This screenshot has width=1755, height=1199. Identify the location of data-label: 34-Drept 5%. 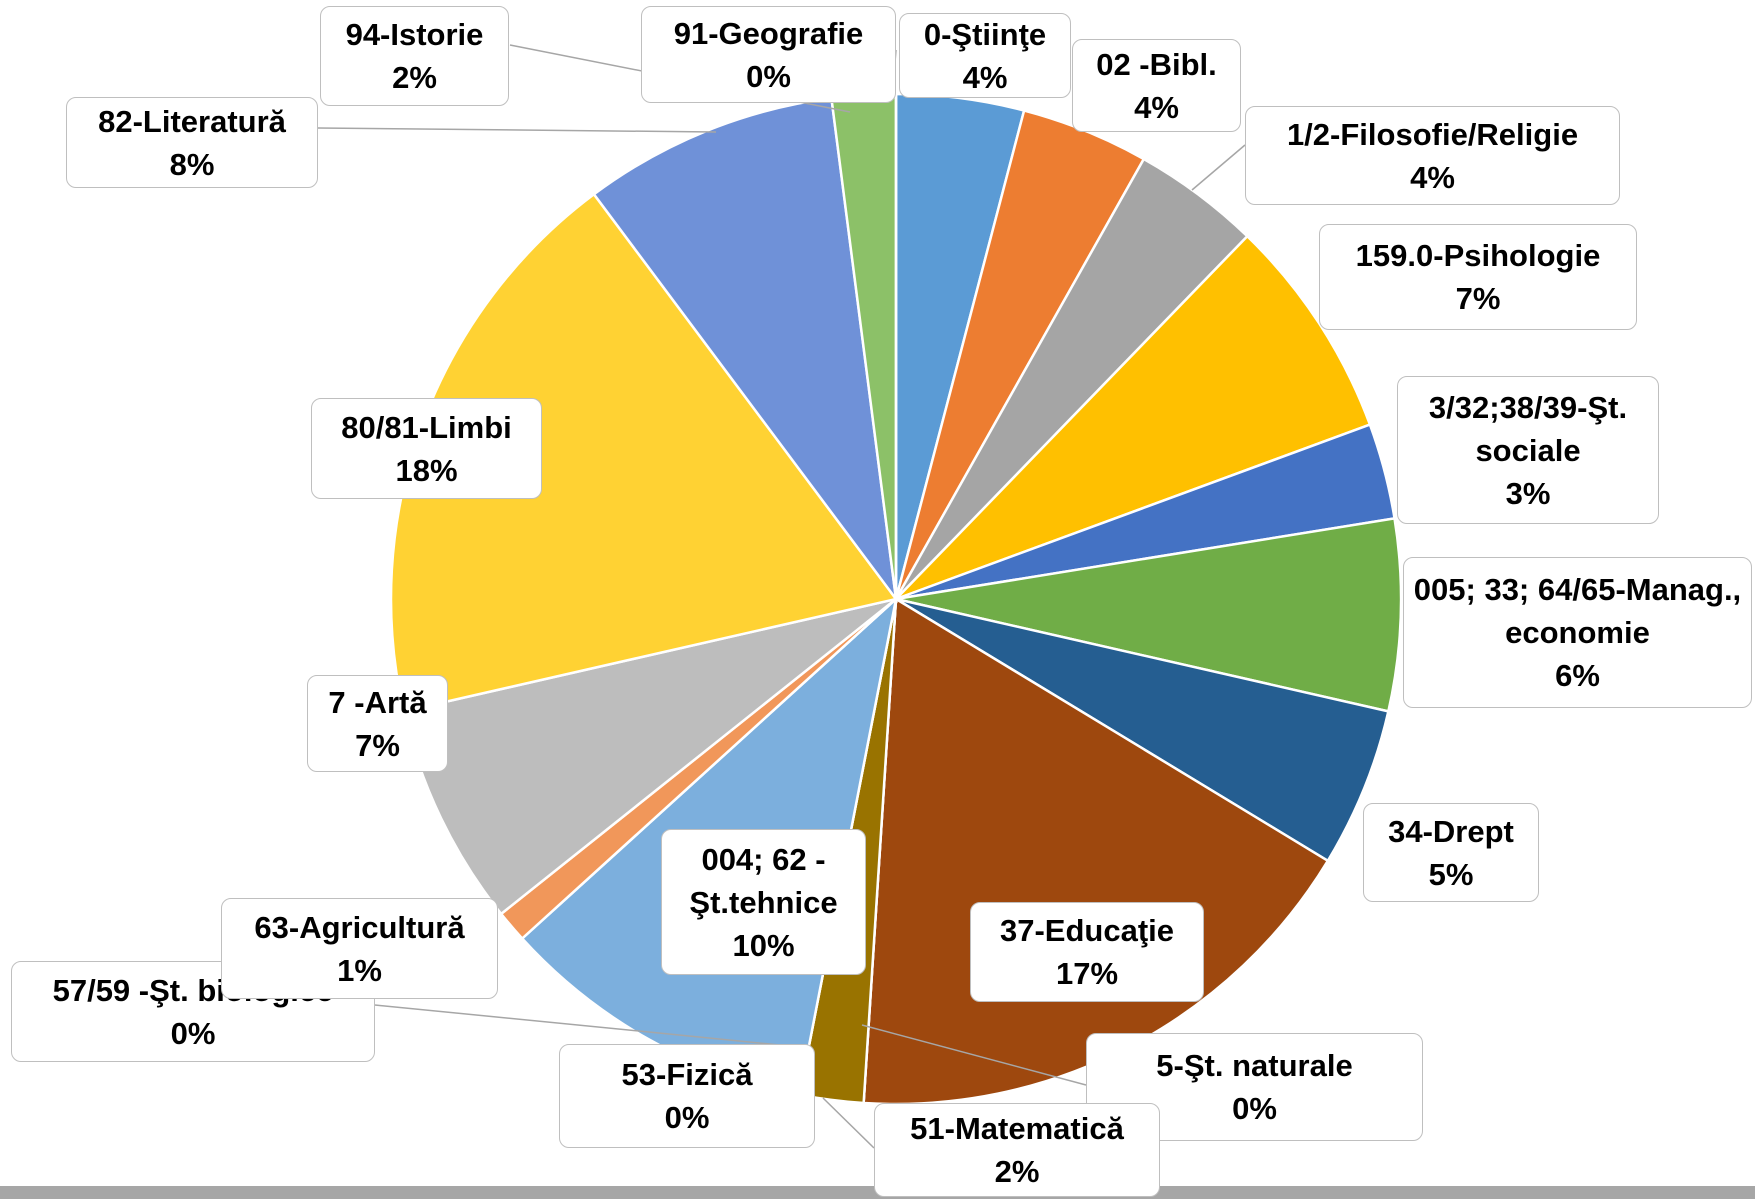
(1451, 852).